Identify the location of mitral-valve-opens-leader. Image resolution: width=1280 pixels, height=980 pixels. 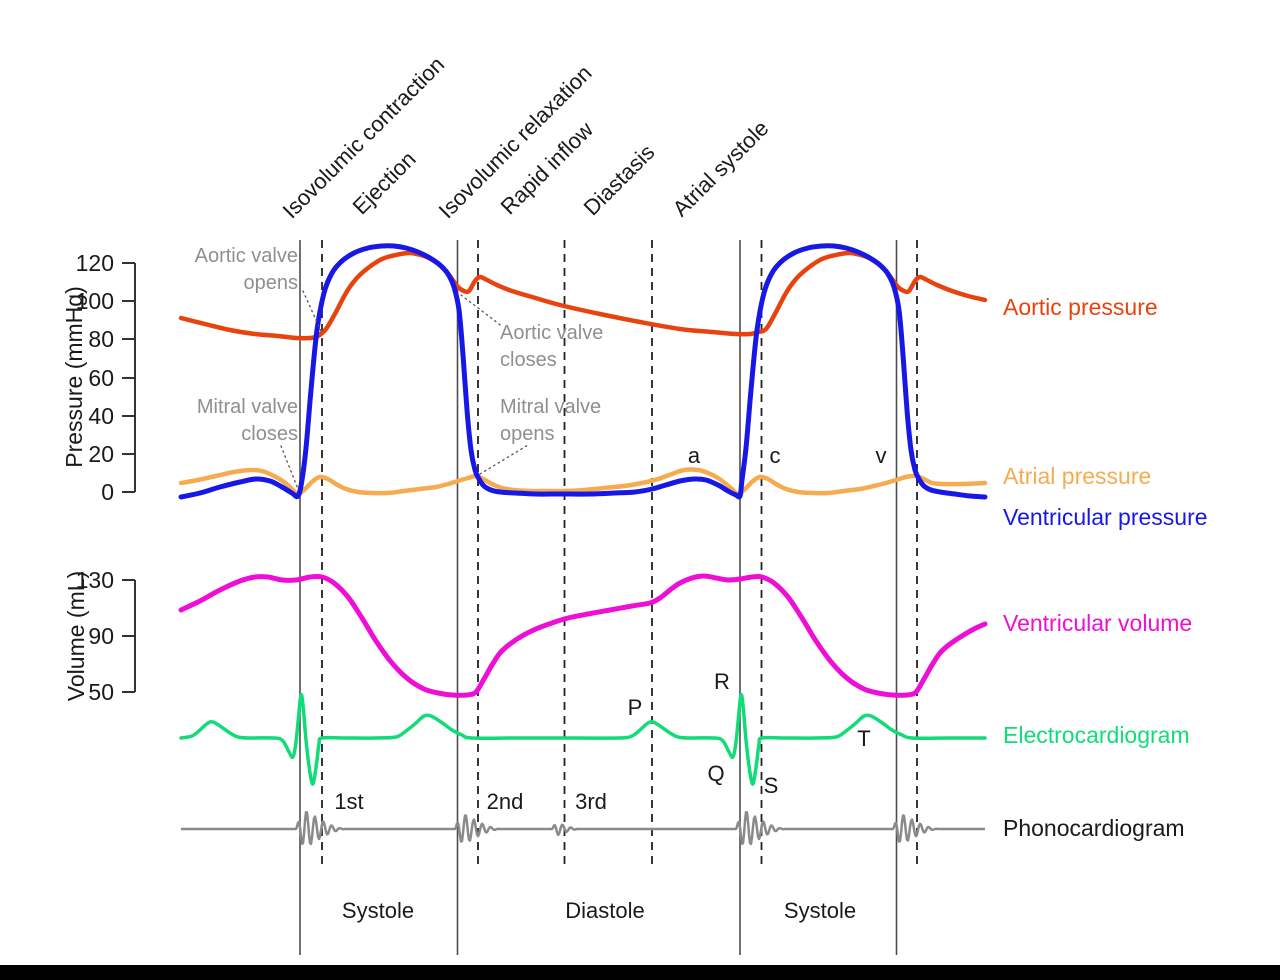
(504, 459).